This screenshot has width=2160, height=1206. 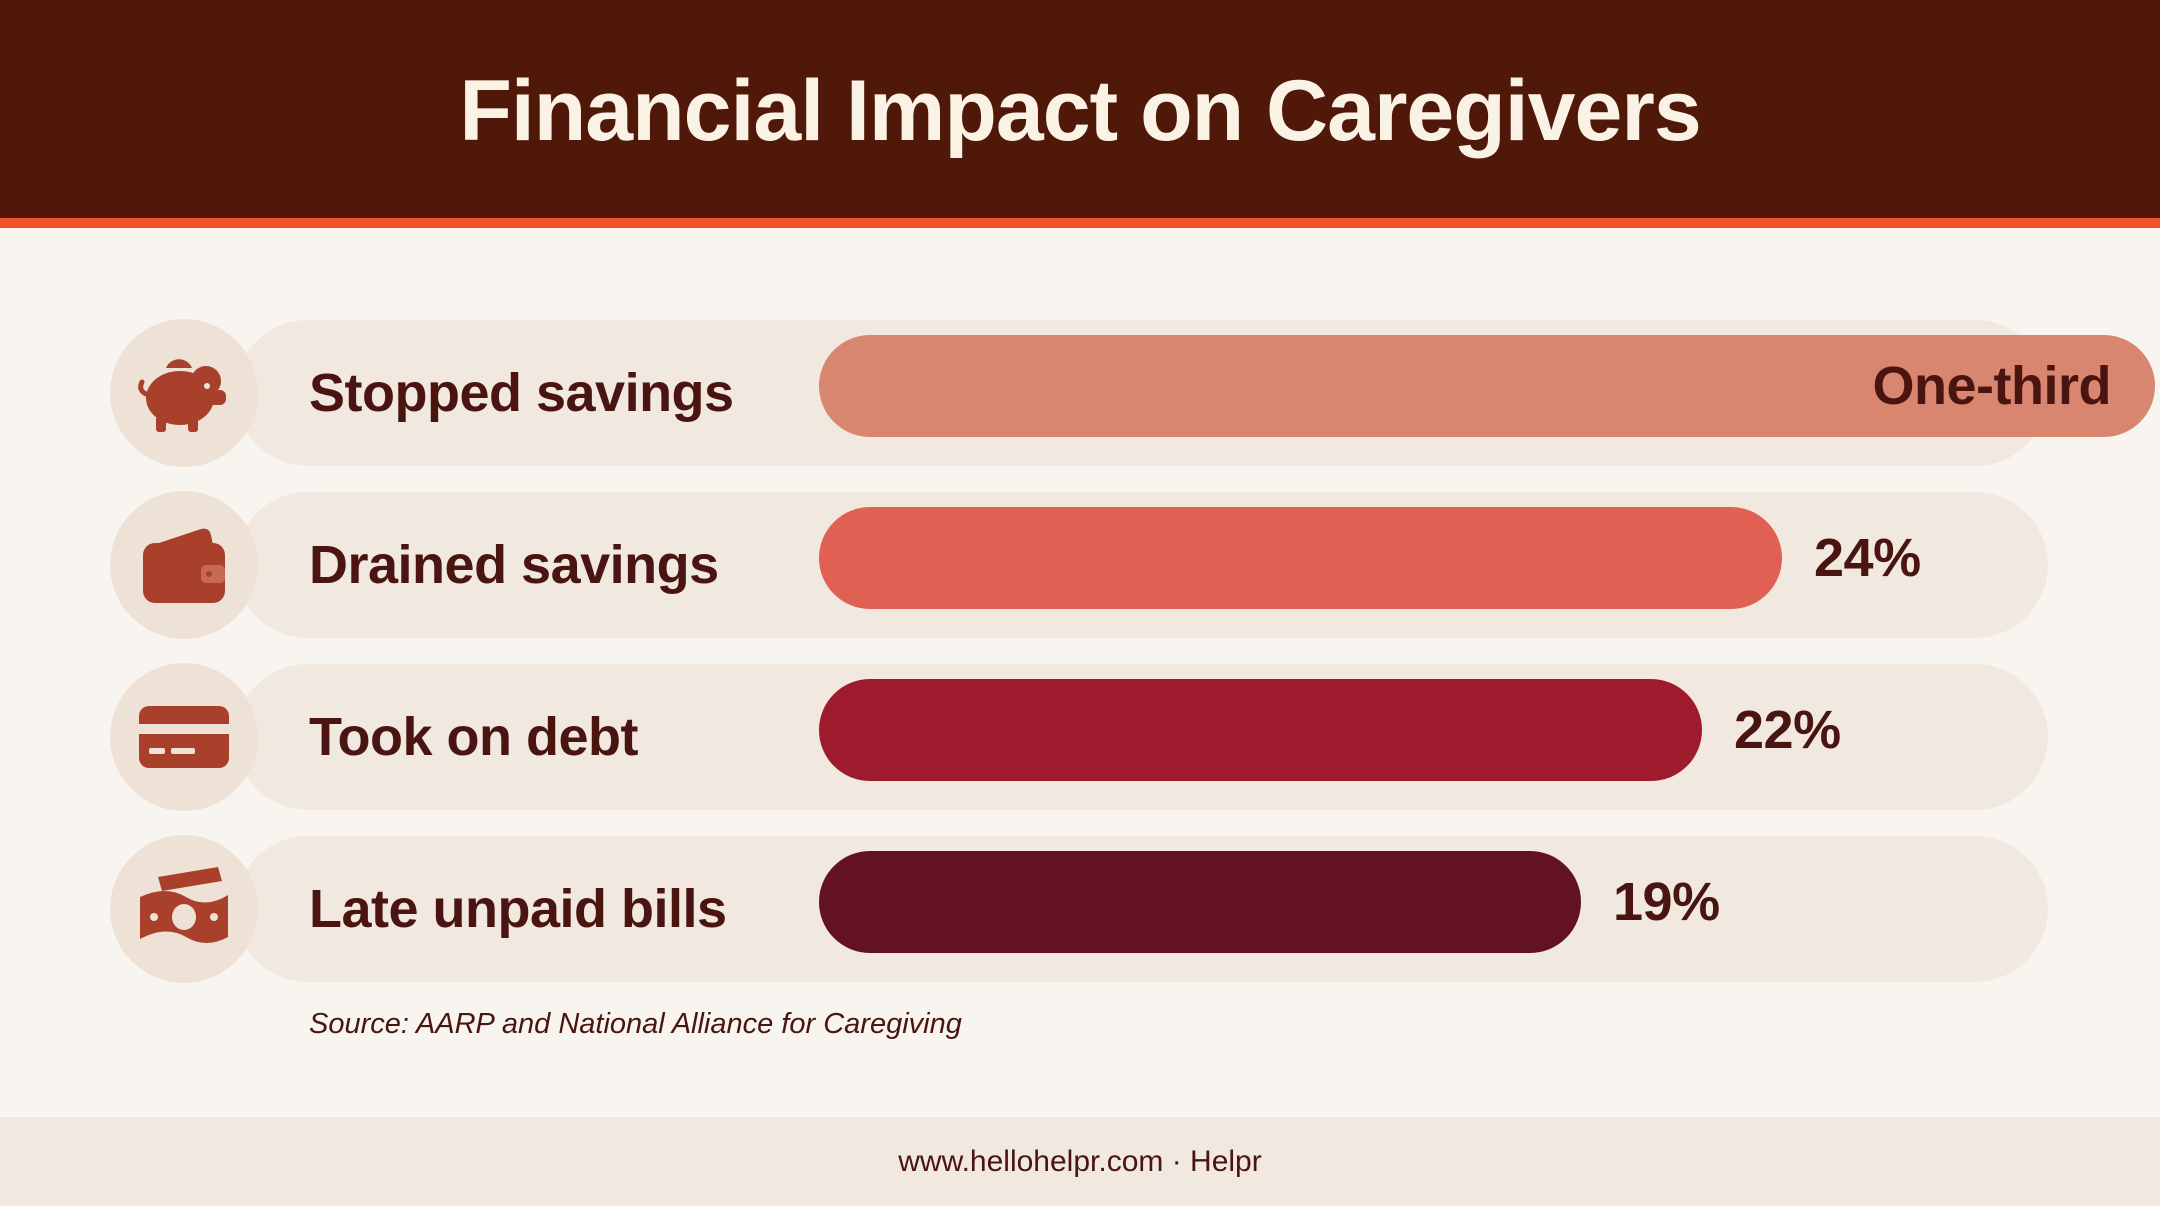 I want to click on footer-text: www.hellohelpr.com · Helpr, so click(x=1080, y=1161).